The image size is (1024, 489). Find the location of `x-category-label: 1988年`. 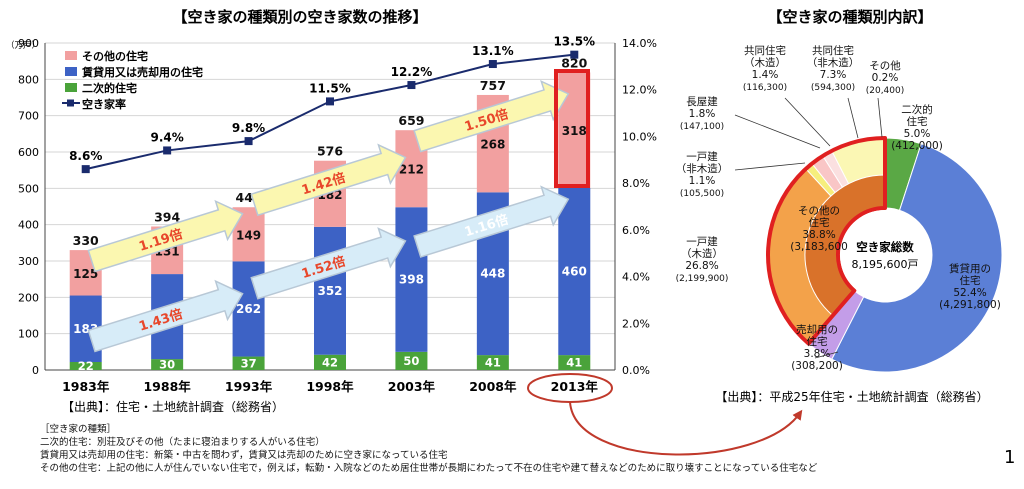

x-category-label: 1988年 is located at coordinates (167, 386).